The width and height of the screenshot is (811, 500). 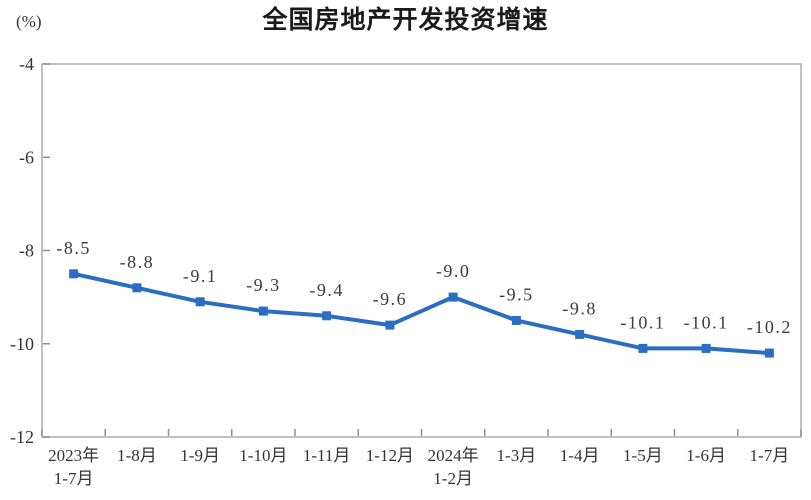 I want to click on x-axis-category-label: 1-2月, so click(x=453, y=478).